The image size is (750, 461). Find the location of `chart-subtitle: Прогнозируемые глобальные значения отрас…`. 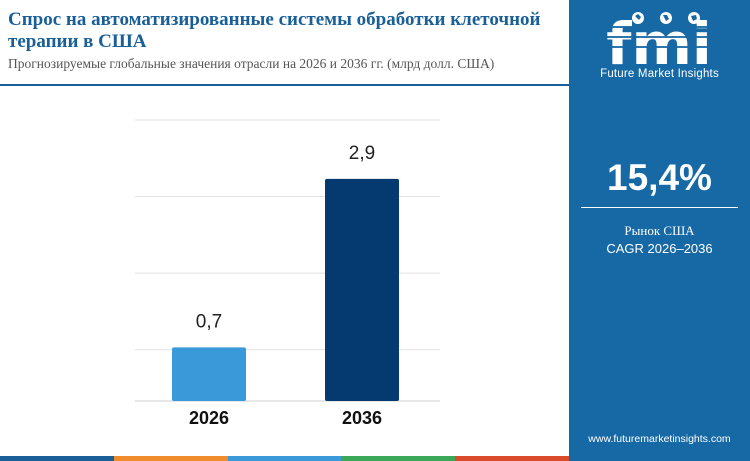

chart-subtitle: Прогнозируемые глобальные значения отрас… is located at coordinates (251, 63).